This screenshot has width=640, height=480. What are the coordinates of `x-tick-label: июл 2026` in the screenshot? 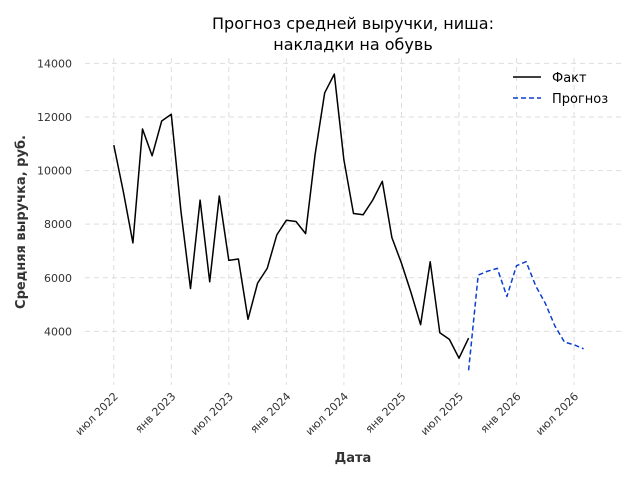 It's located at (557, 414).